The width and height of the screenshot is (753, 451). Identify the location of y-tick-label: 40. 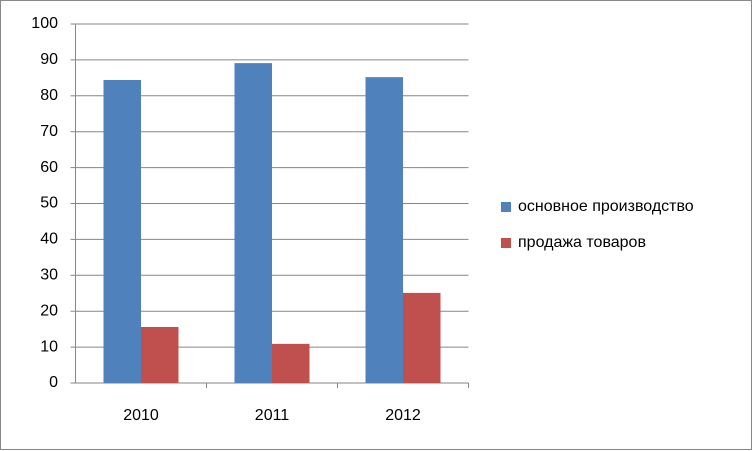
(49, 239).